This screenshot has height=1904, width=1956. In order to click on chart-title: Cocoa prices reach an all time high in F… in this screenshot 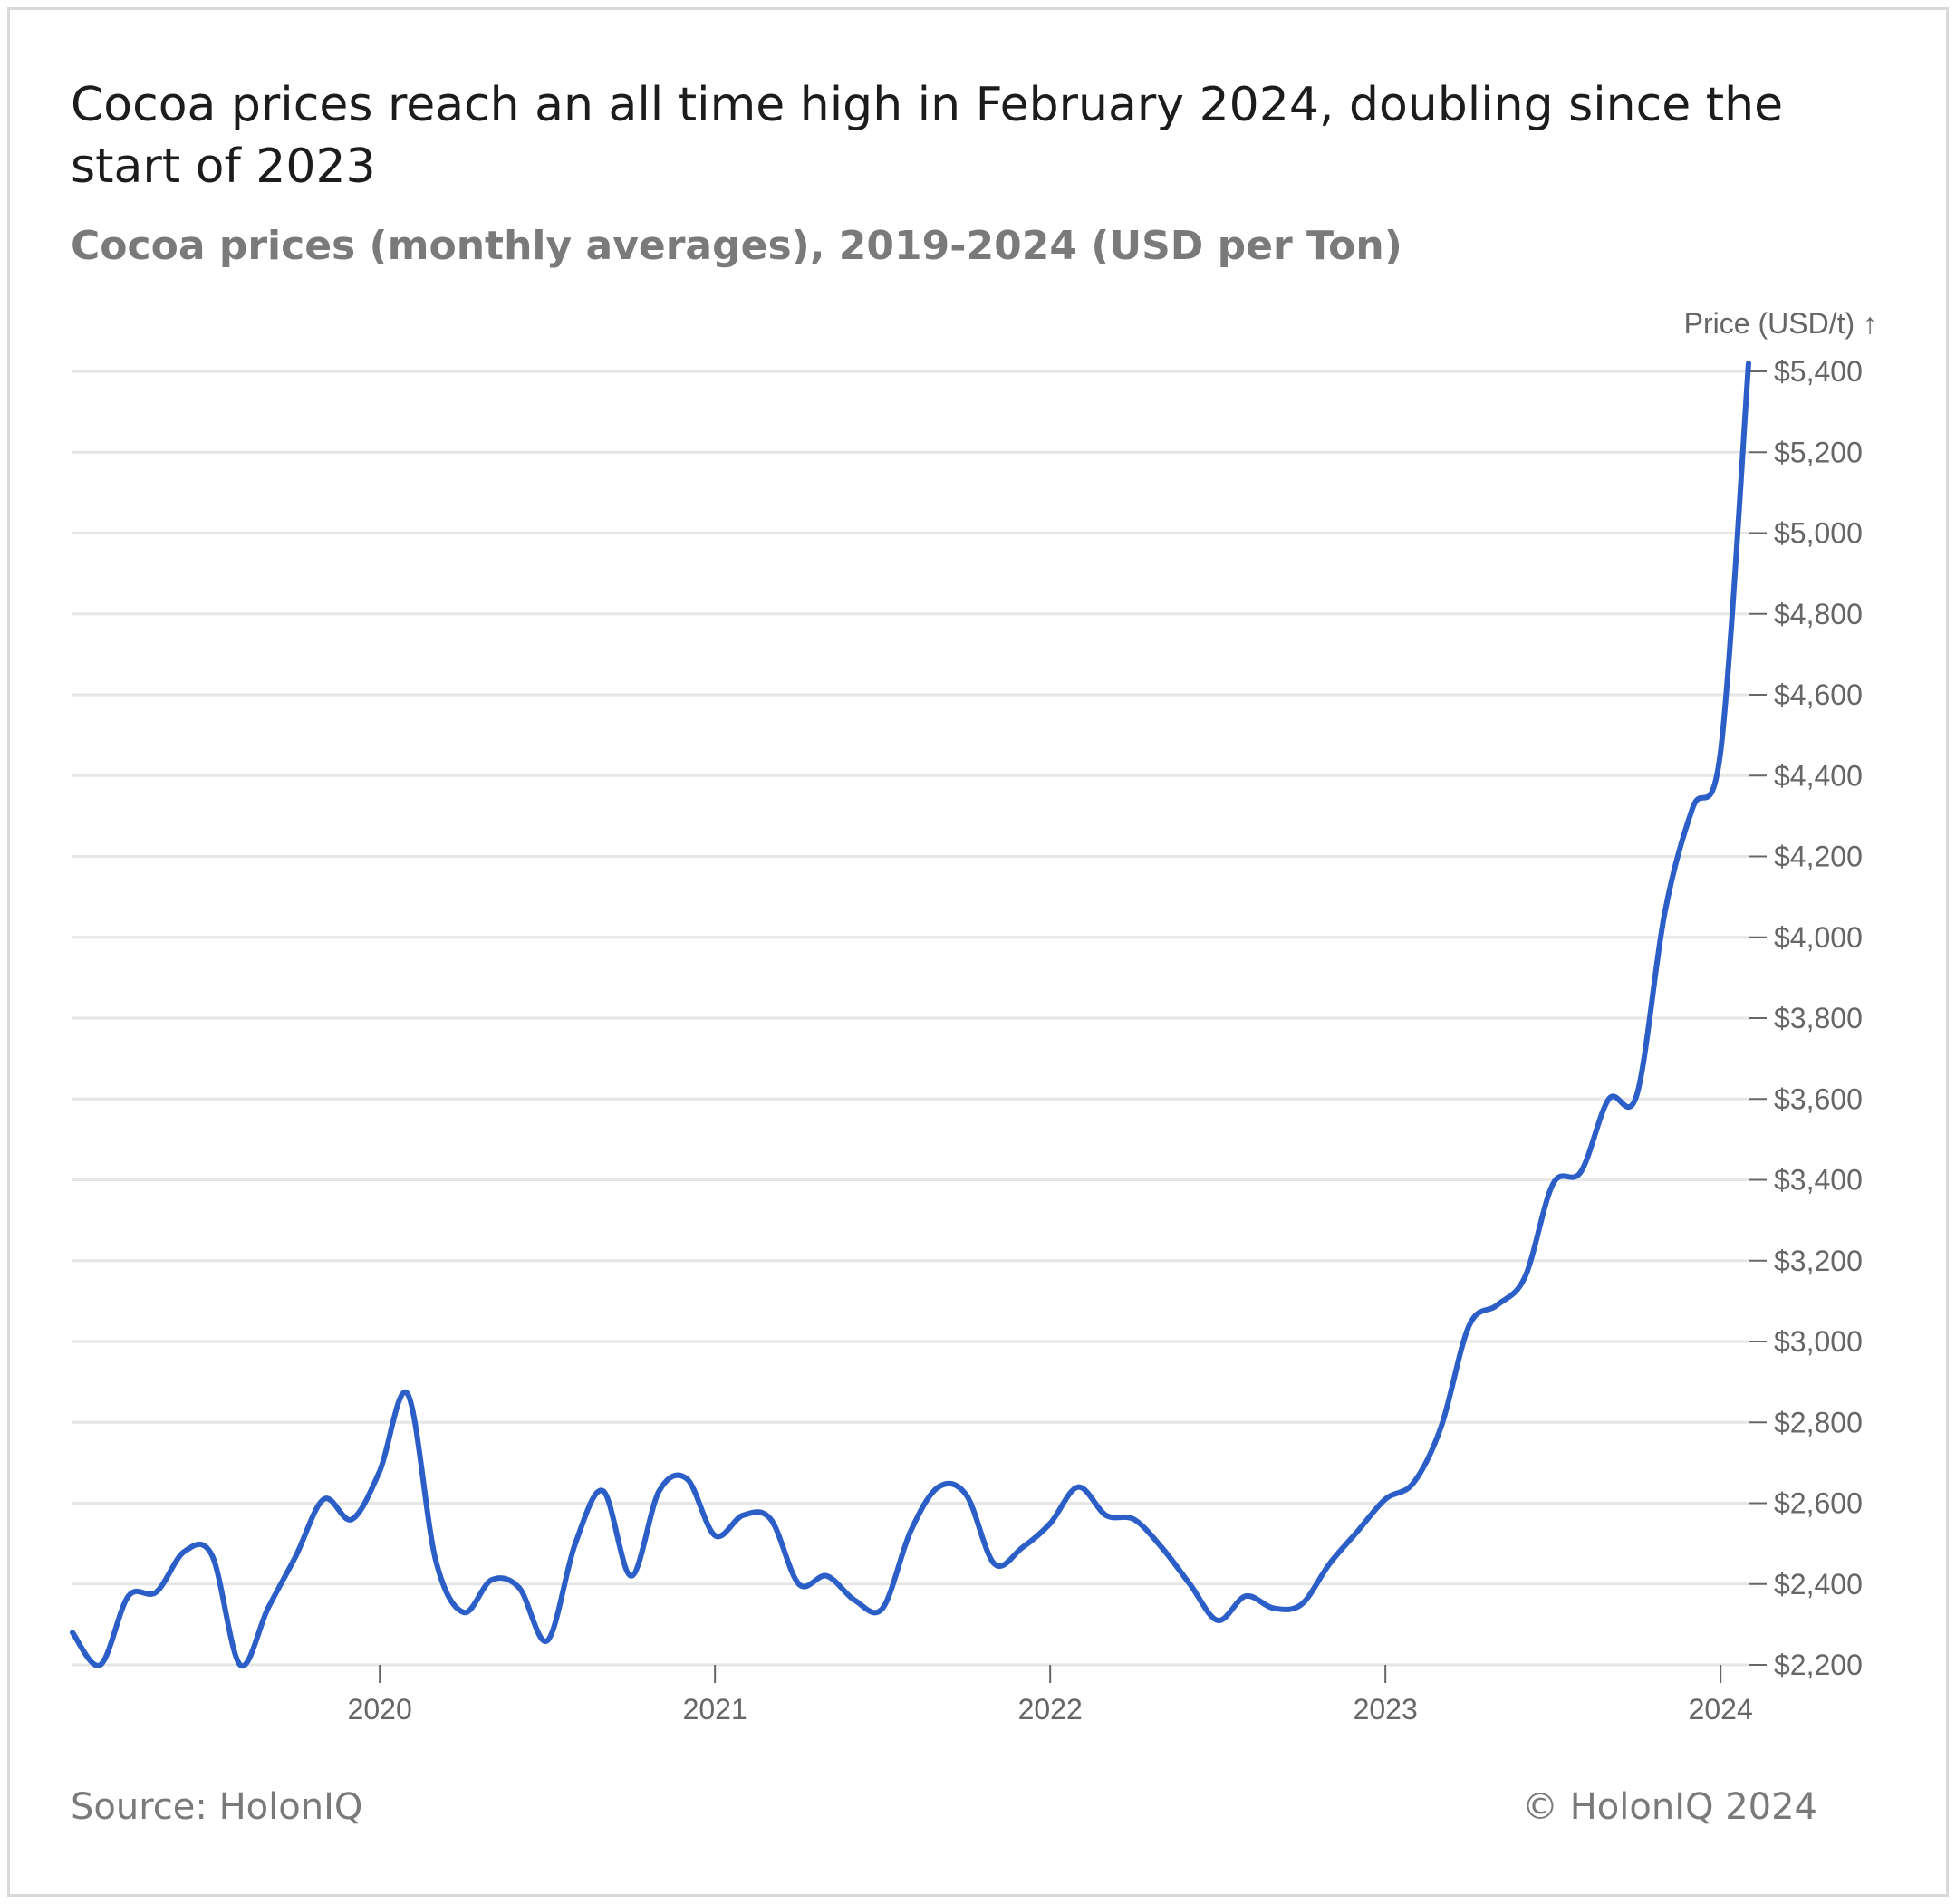, I will do `click(928, 136)`.